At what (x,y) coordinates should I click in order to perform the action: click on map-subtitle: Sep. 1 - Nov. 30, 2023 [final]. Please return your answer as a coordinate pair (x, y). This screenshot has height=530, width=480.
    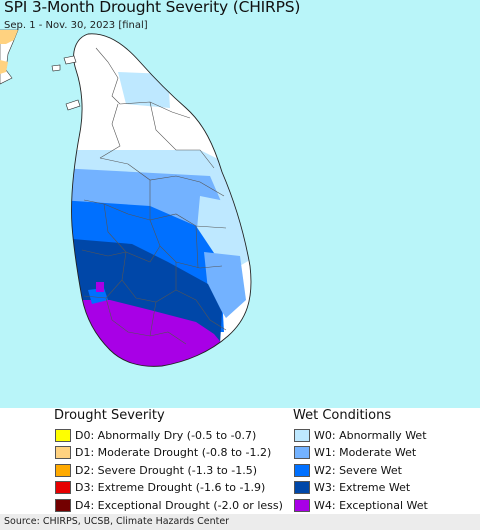
    Looking at the image, I should click on (76, 25).